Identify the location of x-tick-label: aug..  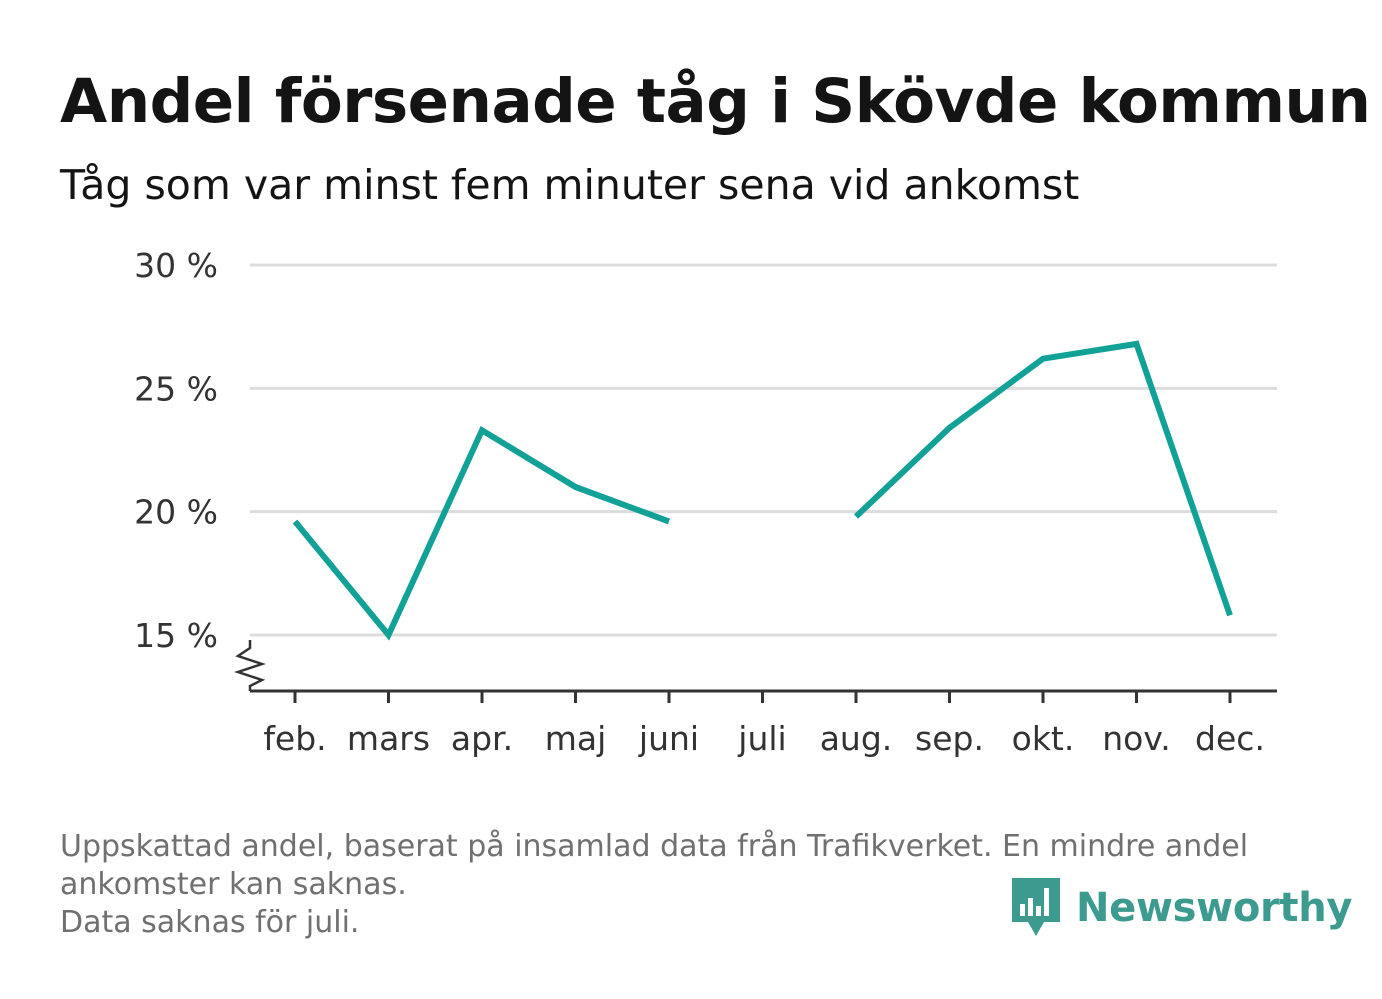
(856, 738).